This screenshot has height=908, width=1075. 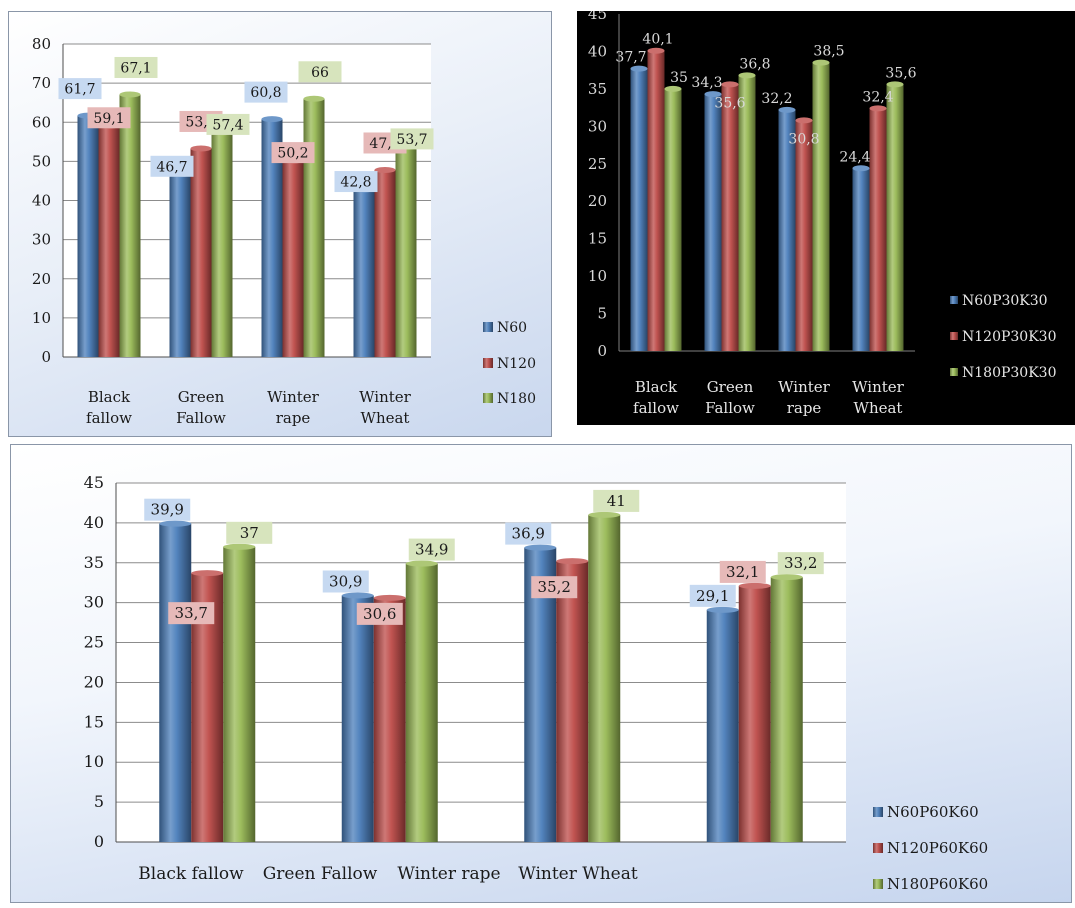 I want to click on data-label: 37,7, so click(x=630, y=58).